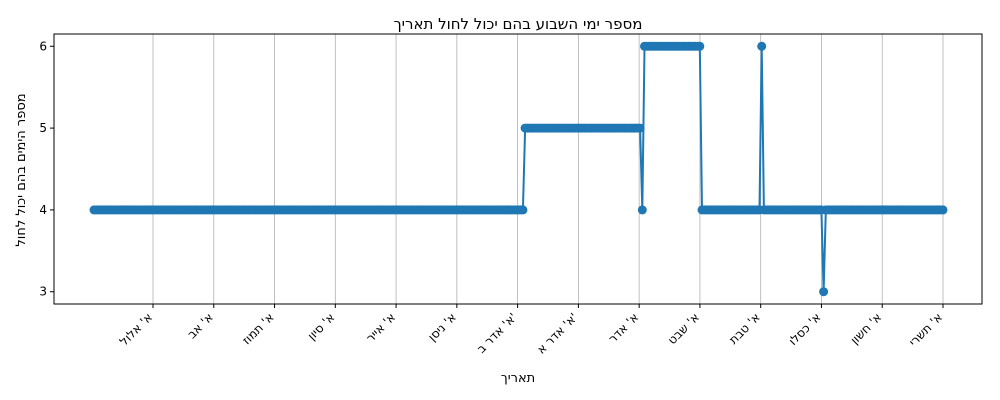 The width and height of the screenshot is (1000, 400). What do you see at coordinates (43, 210) in the screenshot?
I see `y-tick-label: 4` at bounding box center [43, 210].